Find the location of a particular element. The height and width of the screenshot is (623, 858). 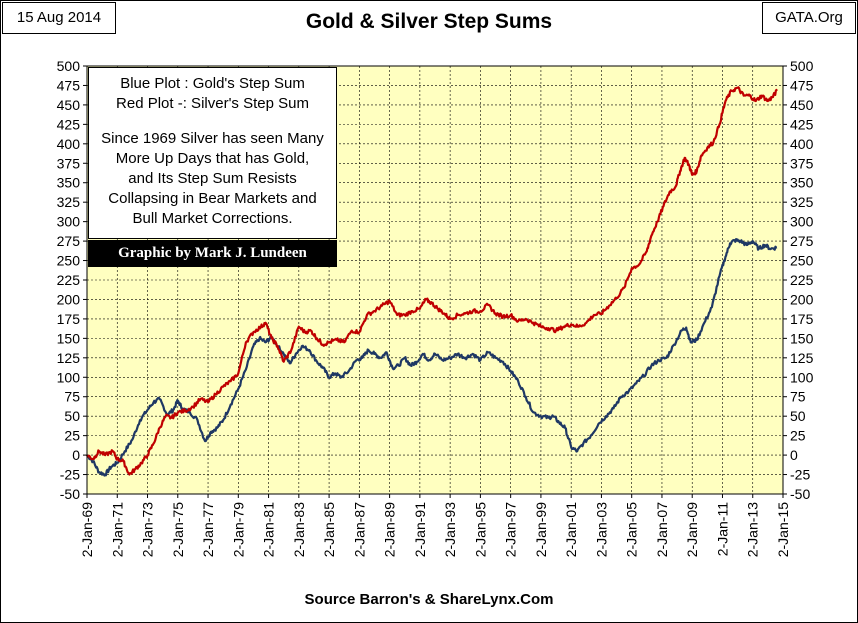

y-tick-label: 250 is located at coordinates (69, 261).